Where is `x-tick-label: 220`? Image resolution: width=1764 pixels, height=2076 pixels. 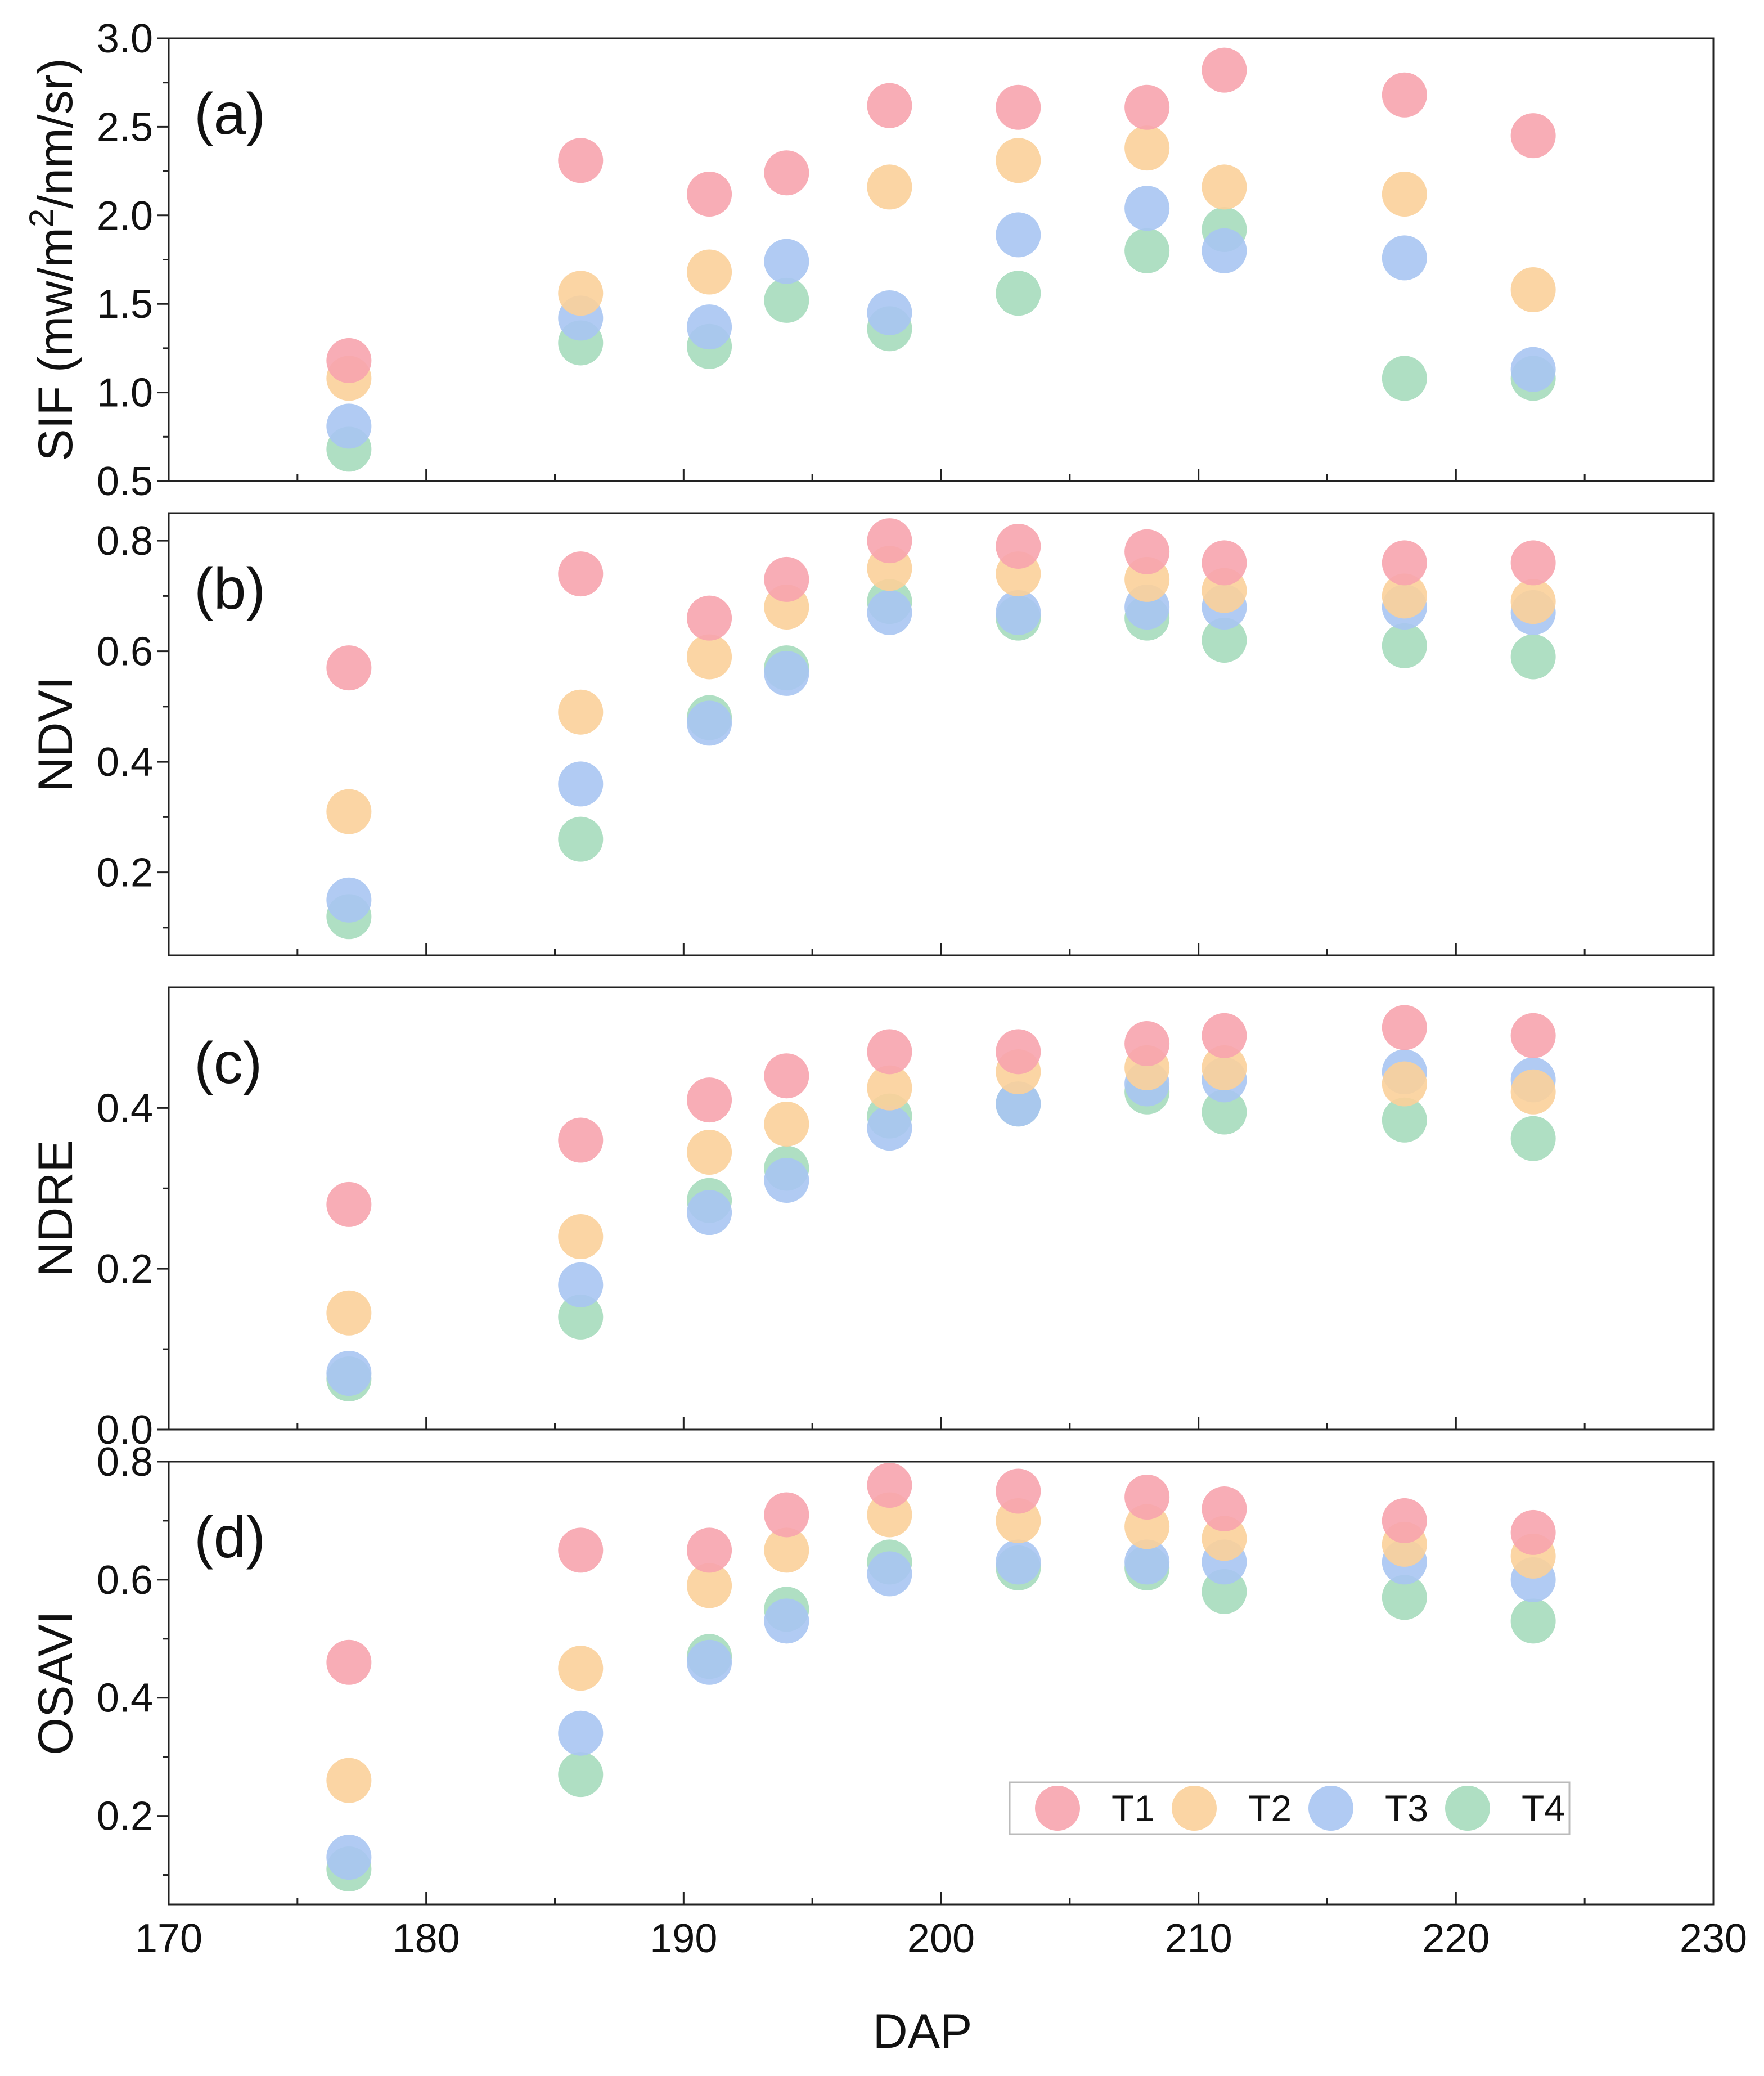 x-tick-label: 220 is located at coordinates (1456, 1938).